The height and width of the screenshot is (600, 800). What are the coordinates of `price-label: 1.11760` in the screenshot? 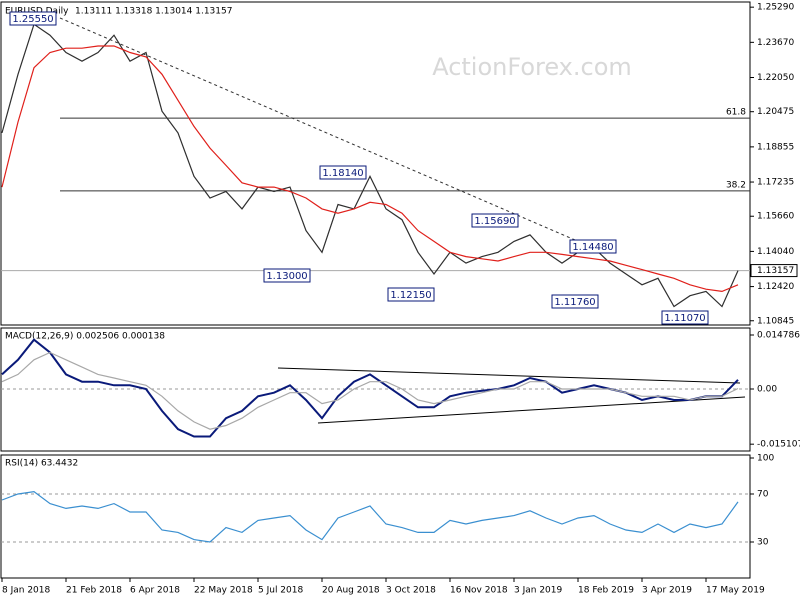 It's located at (574, 302).